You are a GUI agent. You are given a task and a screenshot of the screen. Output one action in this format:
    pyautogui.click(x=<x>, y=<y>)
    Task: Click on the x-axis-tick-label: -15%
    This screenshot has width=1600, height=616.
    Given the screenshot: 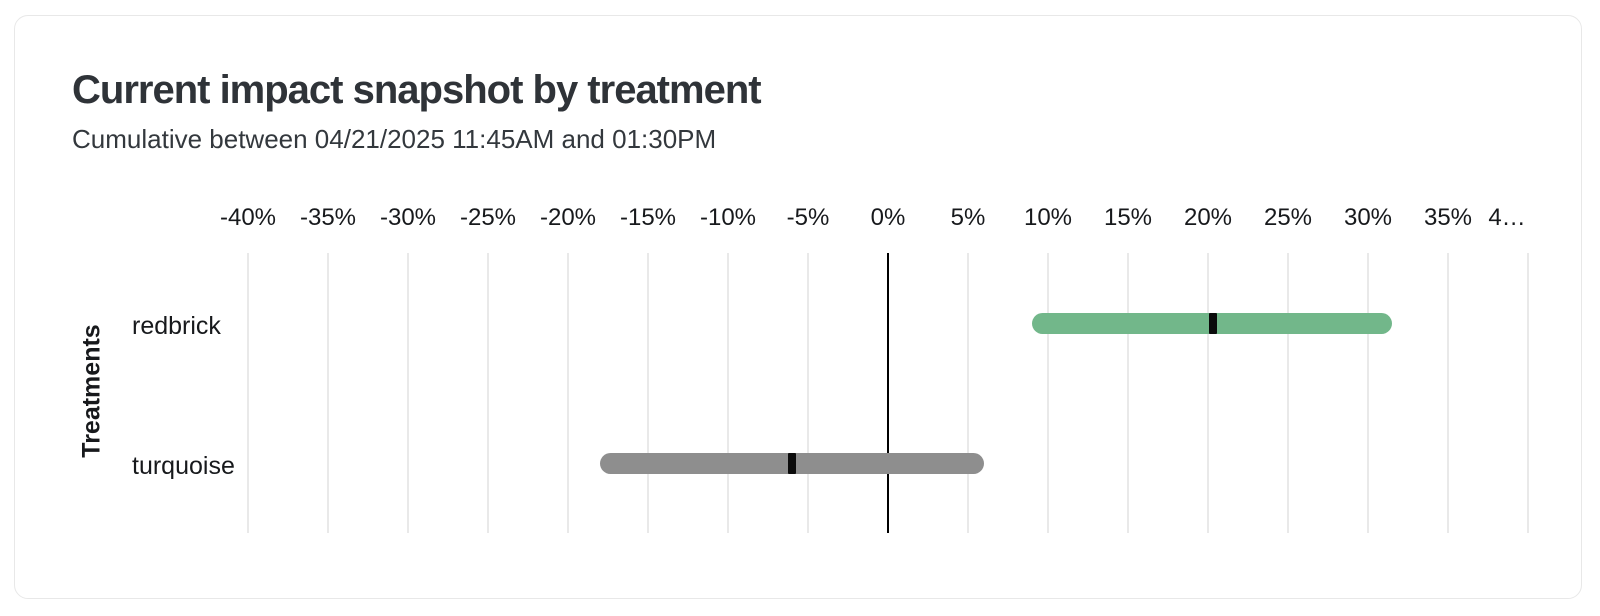 What is the action you would take?
    pyautogui.click(x=648, y=217)
    